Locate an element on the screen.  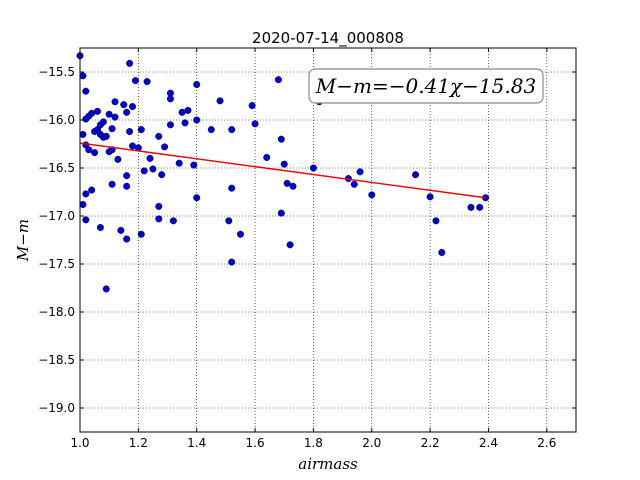
annotation-box: M−m=−0.41χ−15.83 is located at coordinates (426, 86).